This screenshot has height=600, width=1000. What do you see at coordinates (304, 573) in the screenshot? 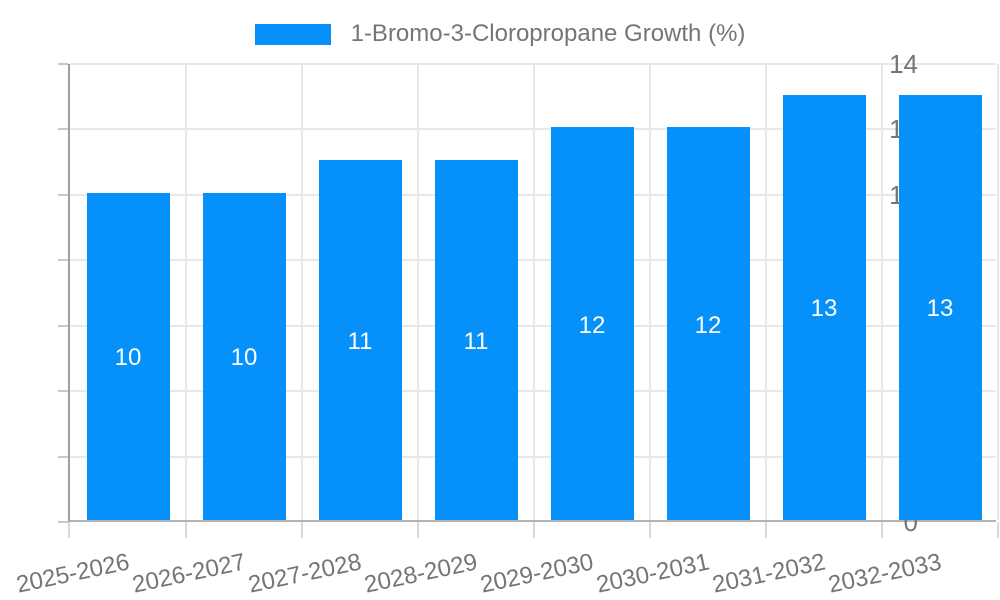
I see `x-tick-label: 2027-2028` at bounding box center [304, 573].